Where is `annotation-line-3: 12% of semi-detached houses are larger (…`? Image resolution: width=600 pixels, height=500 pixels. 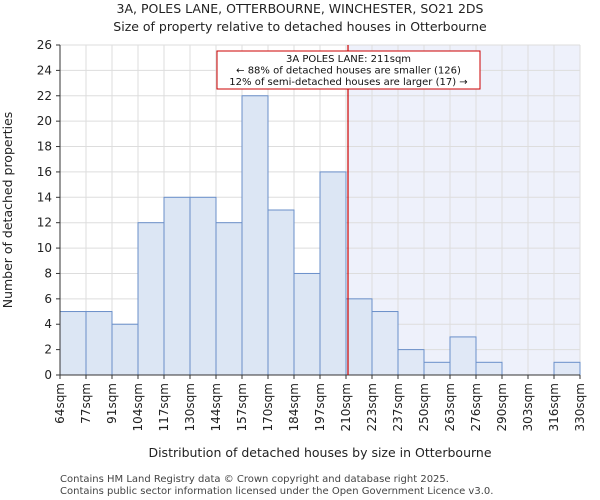 annotation-line-3: 12% of semi-detached houses are larger (… is located at coordinates (348, 82).